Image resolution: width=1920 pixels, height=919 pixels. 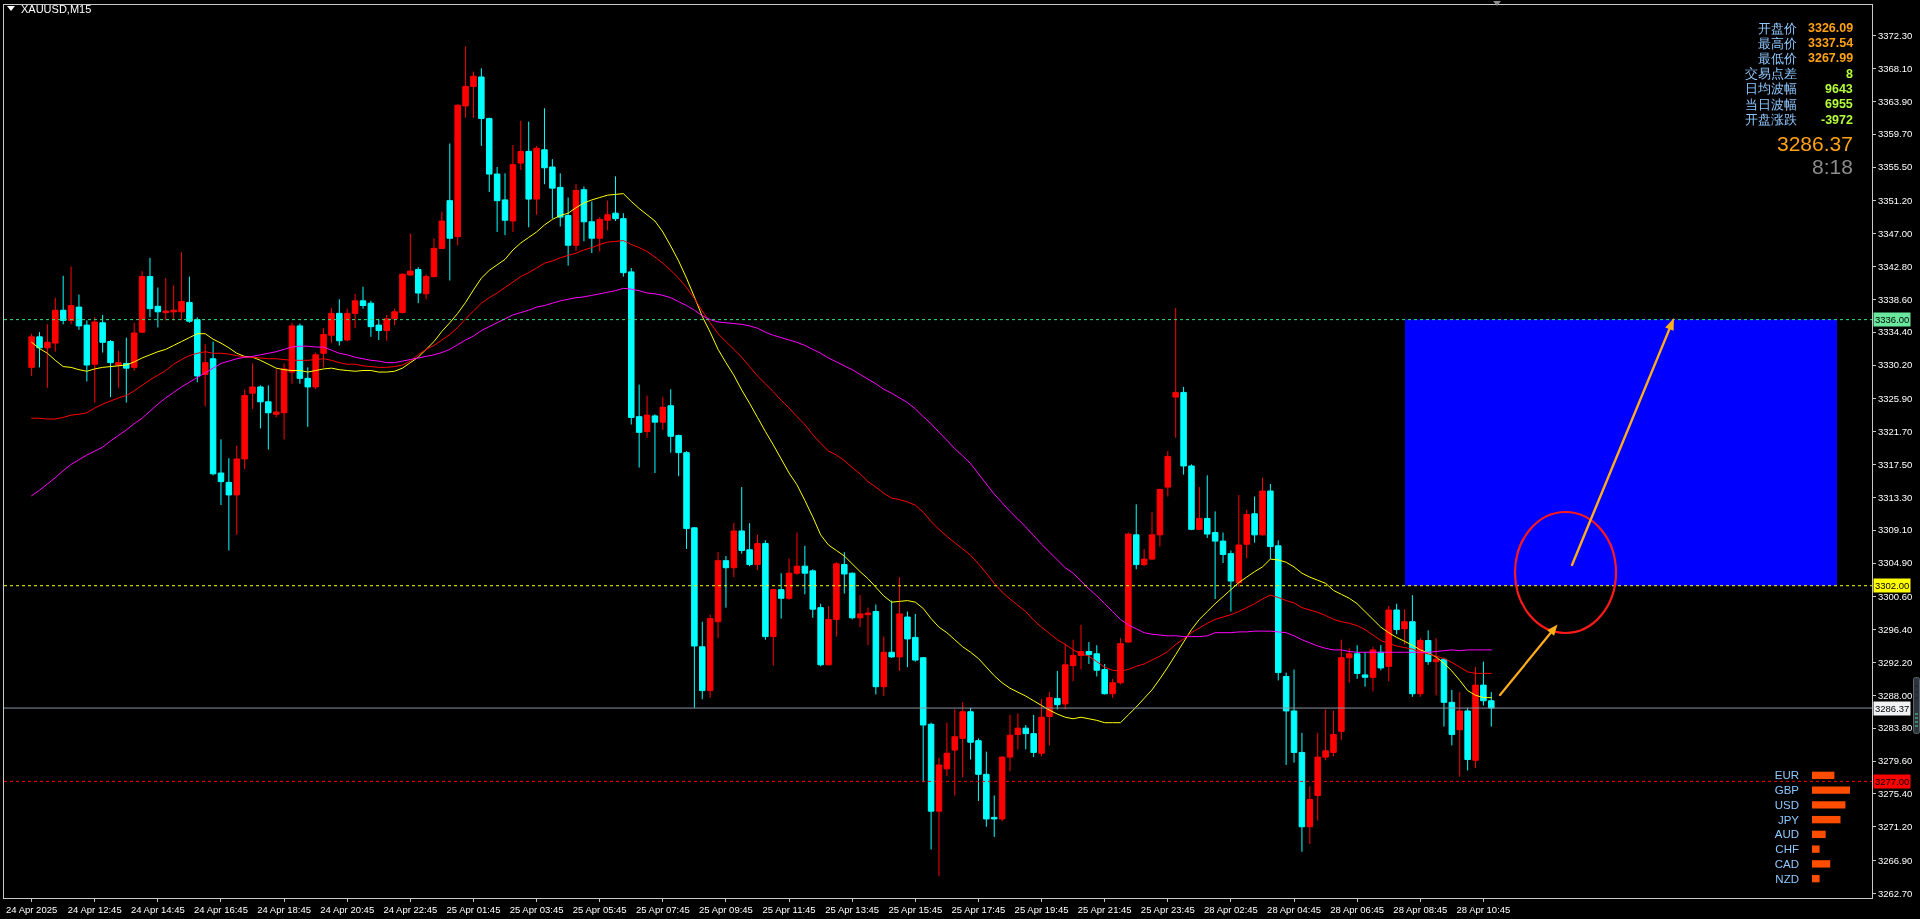 What do you see at coordinates (1787, 849) in the screenshot?
I see `y-tick-label: CHF` at bounding box center [1787, 849].